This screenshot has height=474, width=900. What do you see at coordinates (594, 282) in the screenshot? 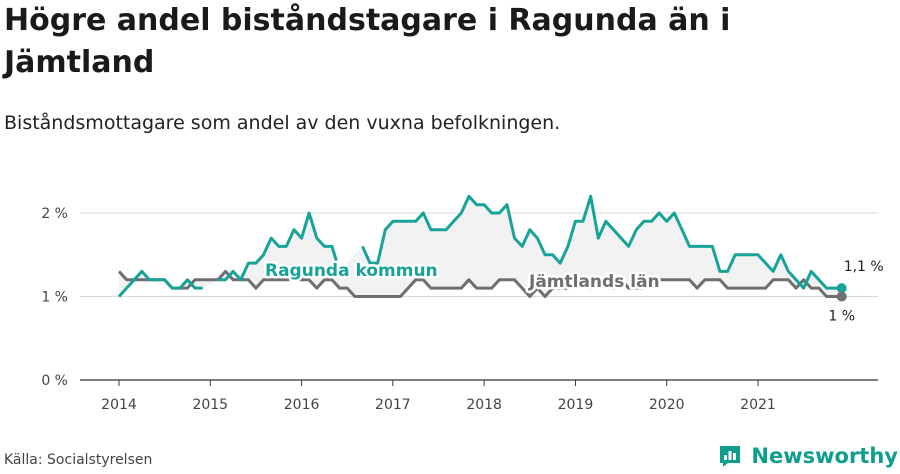
I see `series-label-jamtland: Jämtlands län` at bounding box center [594, 282].